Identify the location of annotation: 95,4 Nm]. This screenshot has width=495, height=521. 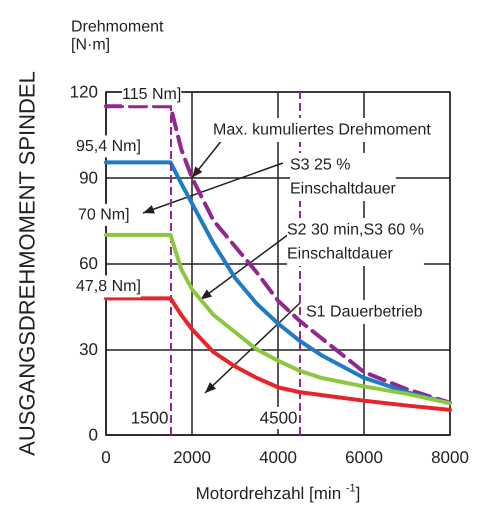
(108, 146).